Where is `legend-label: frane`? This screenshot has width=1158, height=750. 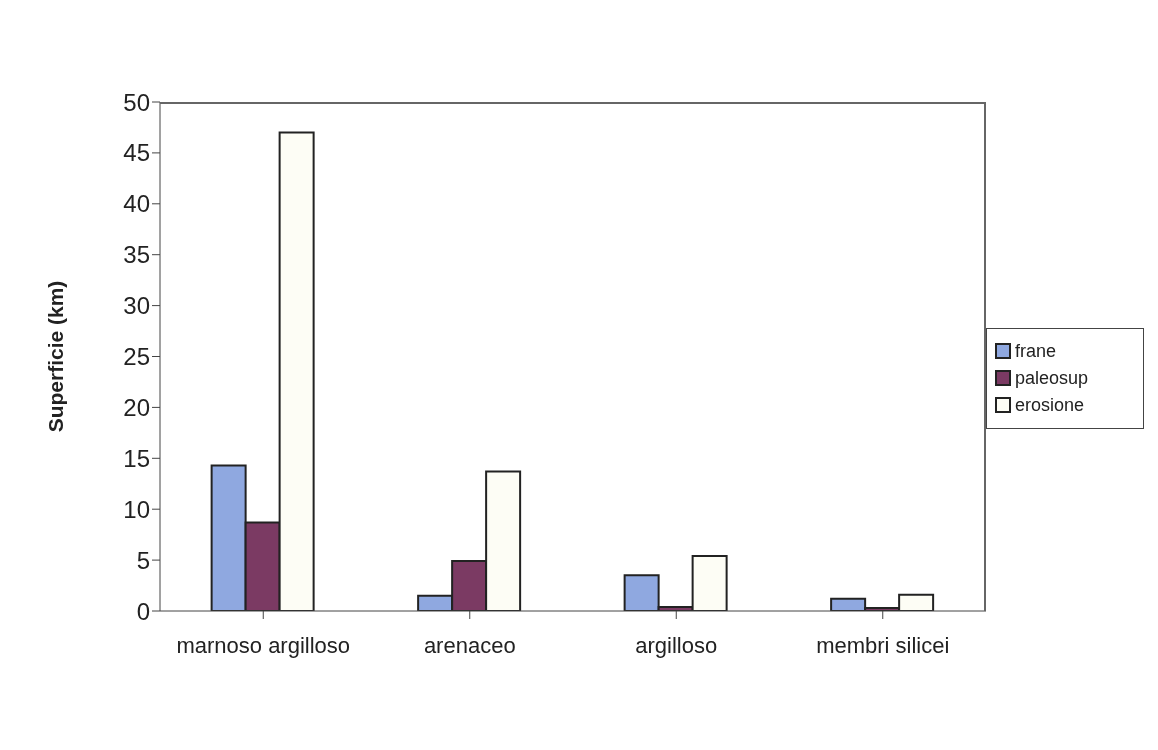 legend-label: frane is located at coordinates (1036, 351).